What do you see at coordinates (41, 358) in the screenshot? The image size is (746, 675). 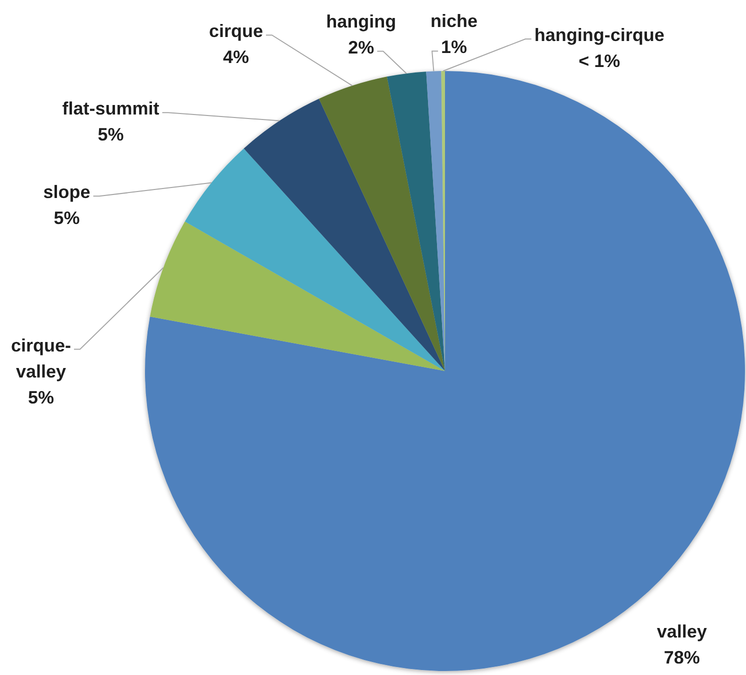 I see `slice-label: cirque-valley` at bounding box center [41, 358].